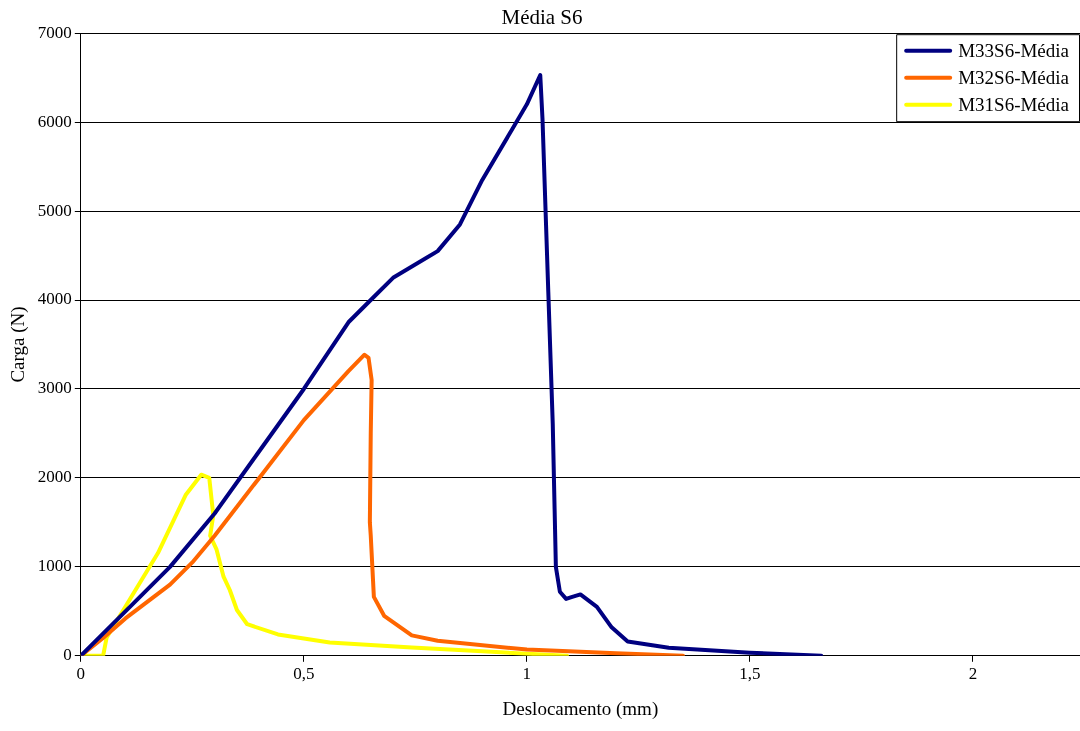  Describe the element at coordinates (81, 674) in the screenshot. I see `x-tick-label: 0` at that location.